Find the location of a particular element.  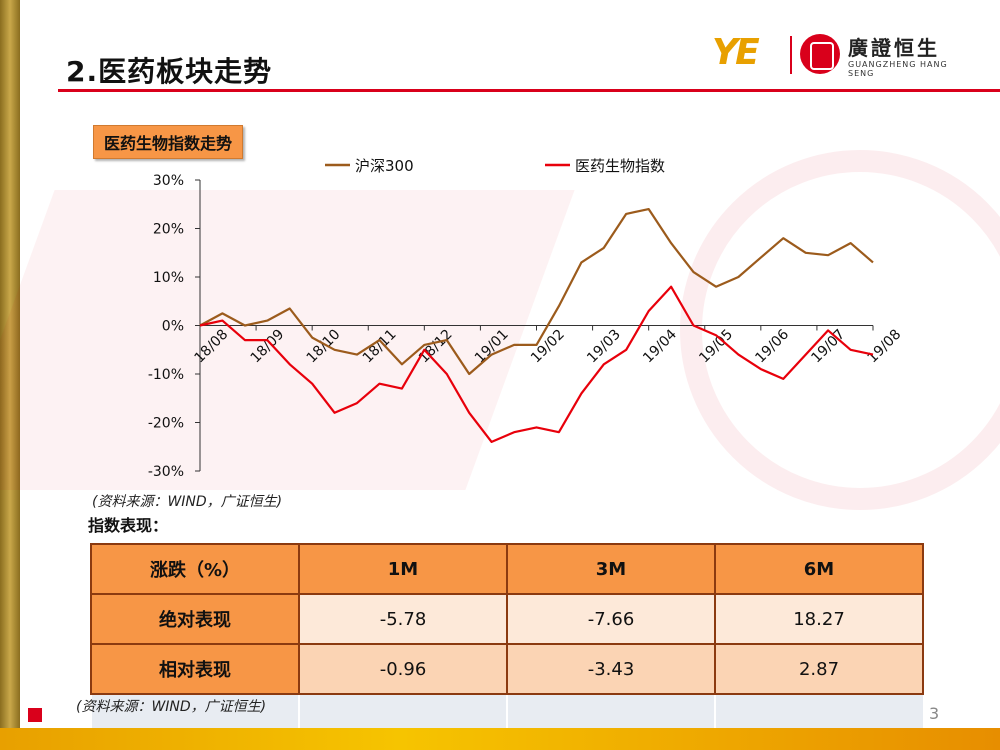

table-row: 相对表现 -0.96 -3.43 2.87 is located at coordinates (507, 669).